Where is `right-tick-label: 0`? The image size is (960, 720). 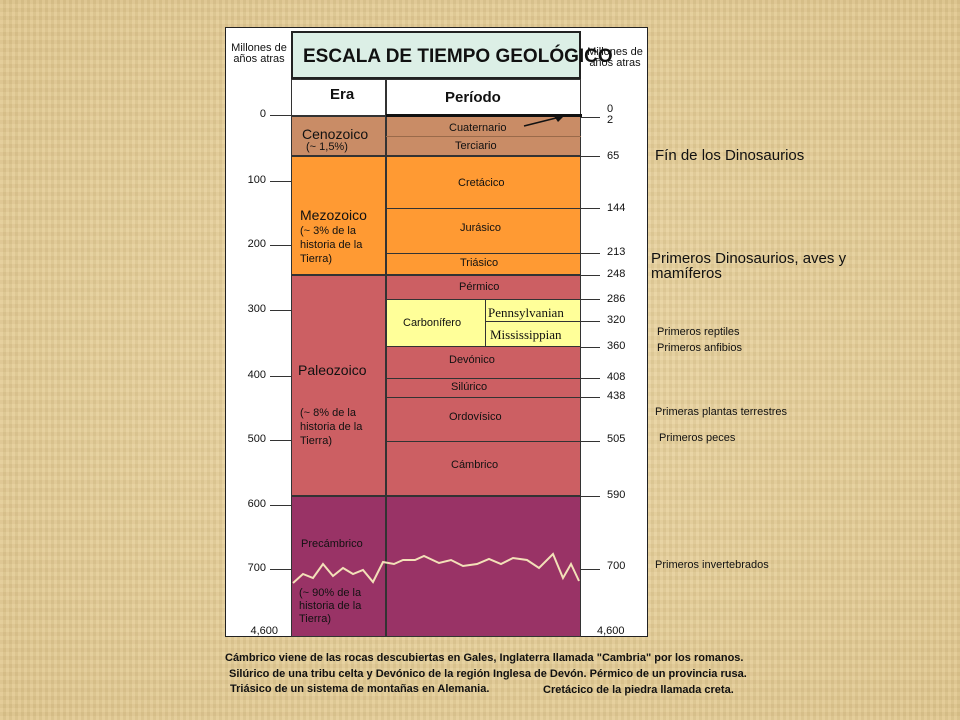 right-tick-label: 0 is located at coordinates (610, 109).